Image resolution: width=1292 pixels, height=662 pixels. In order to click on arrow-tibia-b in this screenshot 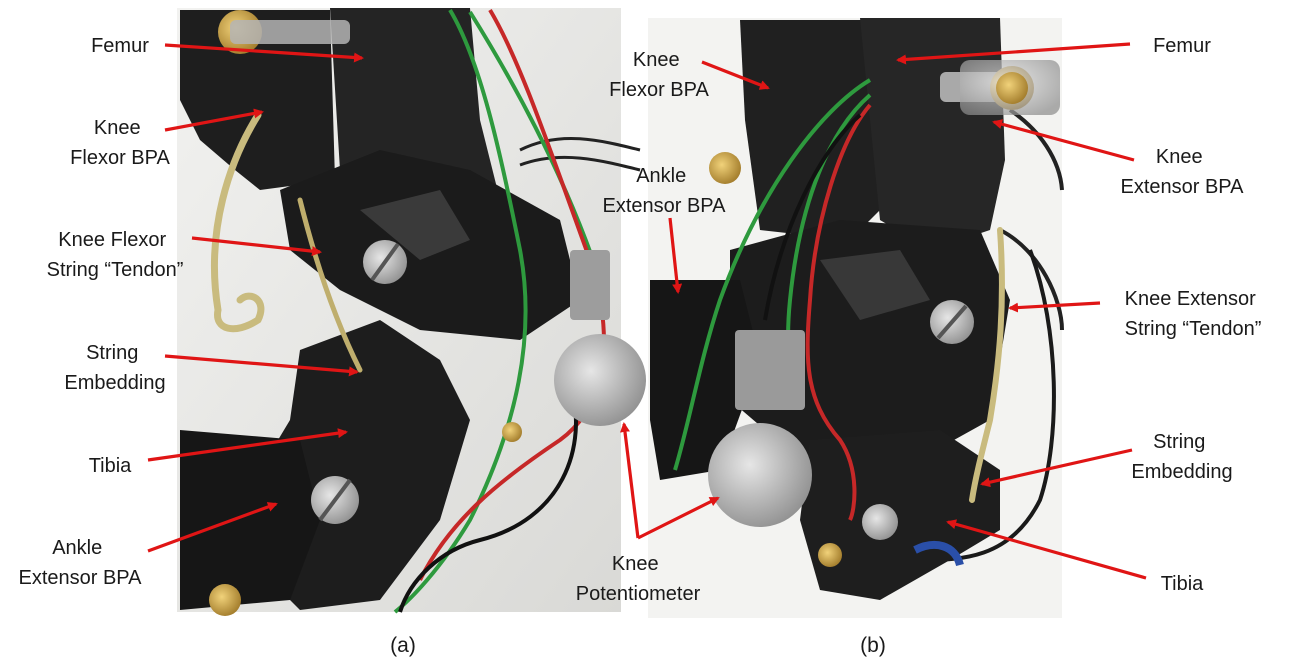, I will do `click(1046, 549)`.